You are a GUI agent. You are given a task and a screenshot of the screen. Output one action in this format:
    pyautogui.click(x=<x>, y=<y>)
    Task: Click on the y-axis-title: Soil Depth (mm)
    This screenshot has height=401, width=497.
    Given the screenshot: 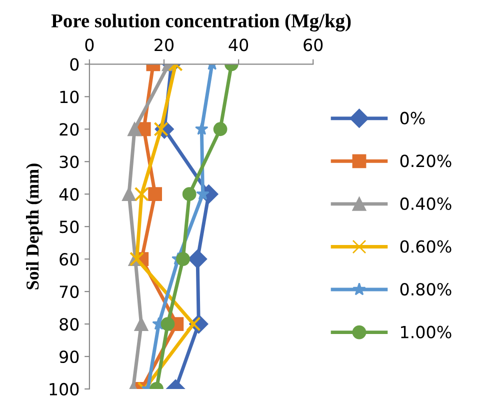 What is the action you would take?
    pyautogui.click(x=34, y=227)
    